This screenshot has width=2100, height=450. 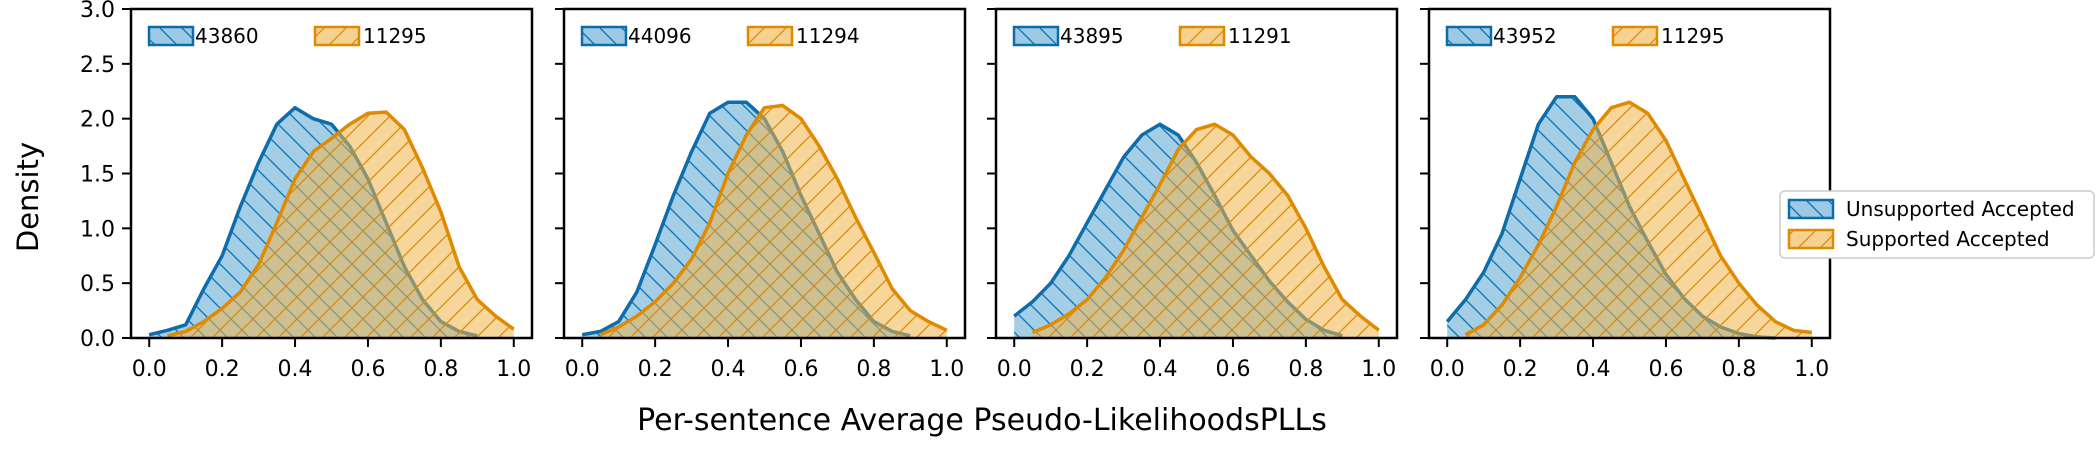 I want to click on panel-legend: 43952 11295, so click(x=1585, y=36).